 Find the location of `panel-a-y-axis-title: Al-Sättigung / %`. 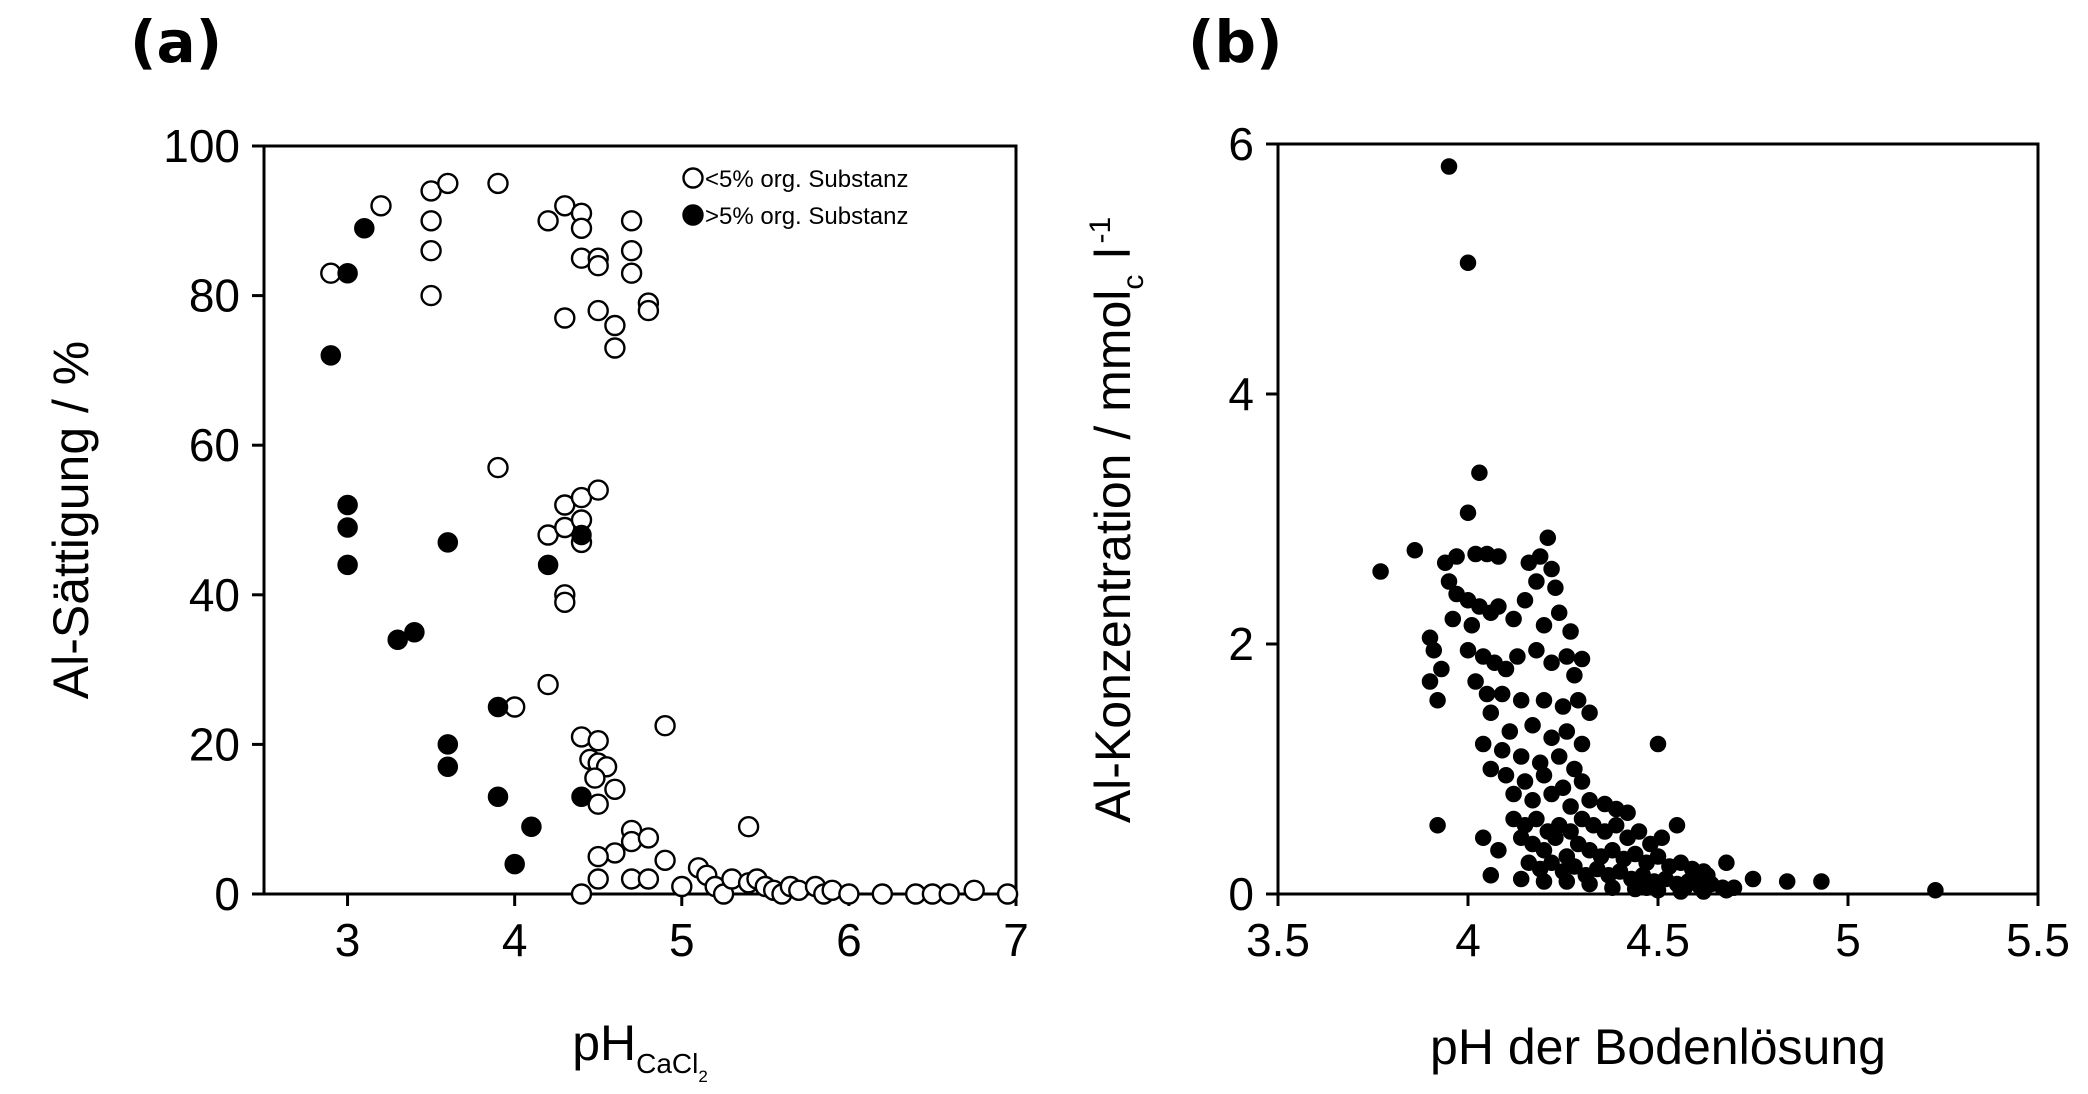

panel-a-y-axis-title: Al-Sättigung / % is located at coordinates (71, 520).